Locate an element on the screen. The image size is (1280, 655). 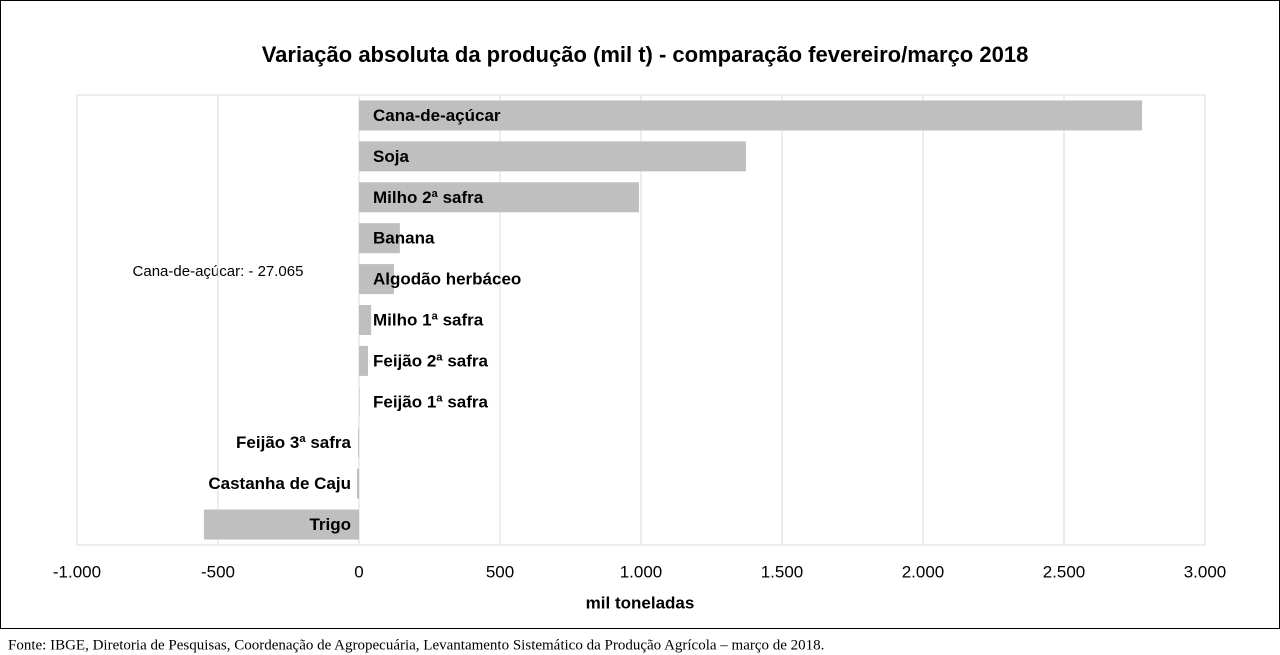
x-tick-label: -500 is located at coordinates (218, 571).